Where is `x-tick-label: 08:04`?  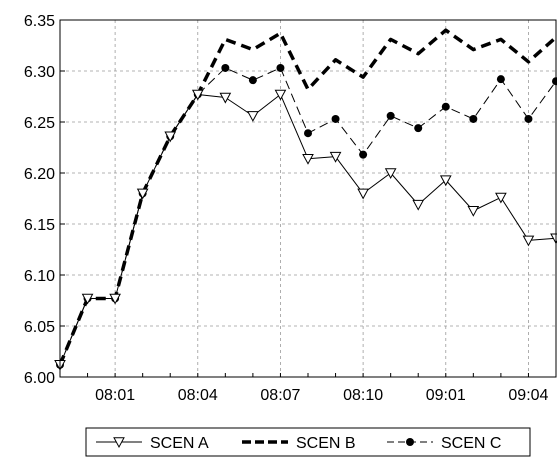 x-tick-label: 08:04 is located at coordinates (198, 395).